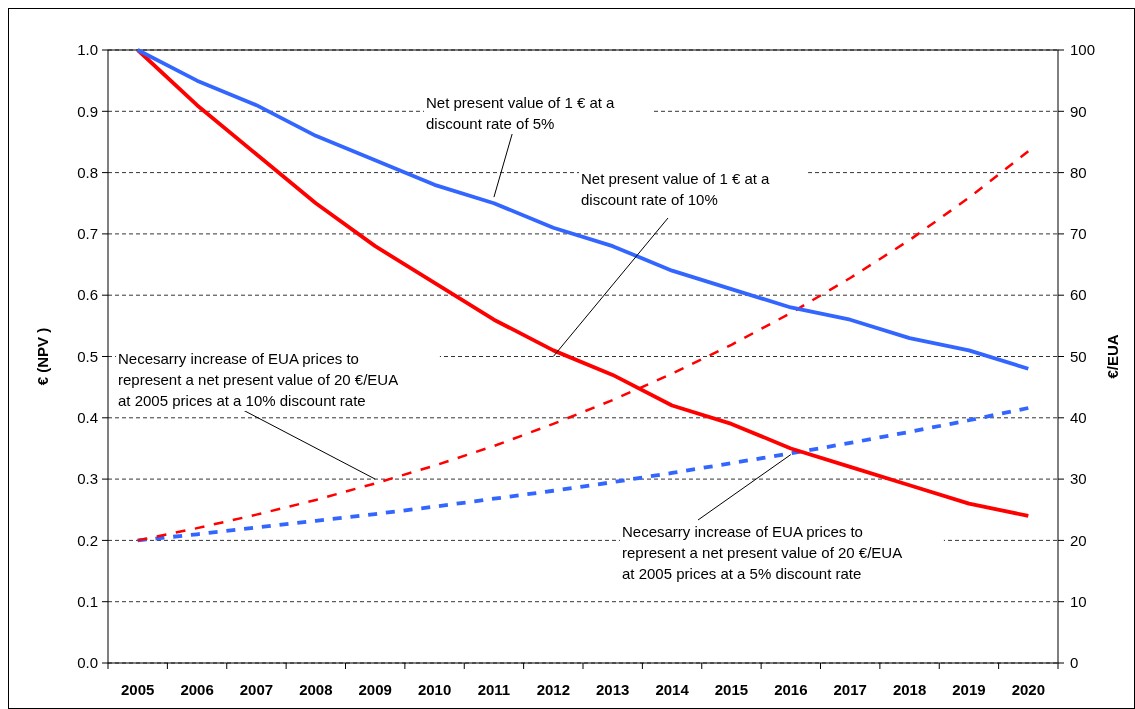 This screenshot has height=709, width=1135. I want to click on y-tick-label: 0.8, so click(87, 172).